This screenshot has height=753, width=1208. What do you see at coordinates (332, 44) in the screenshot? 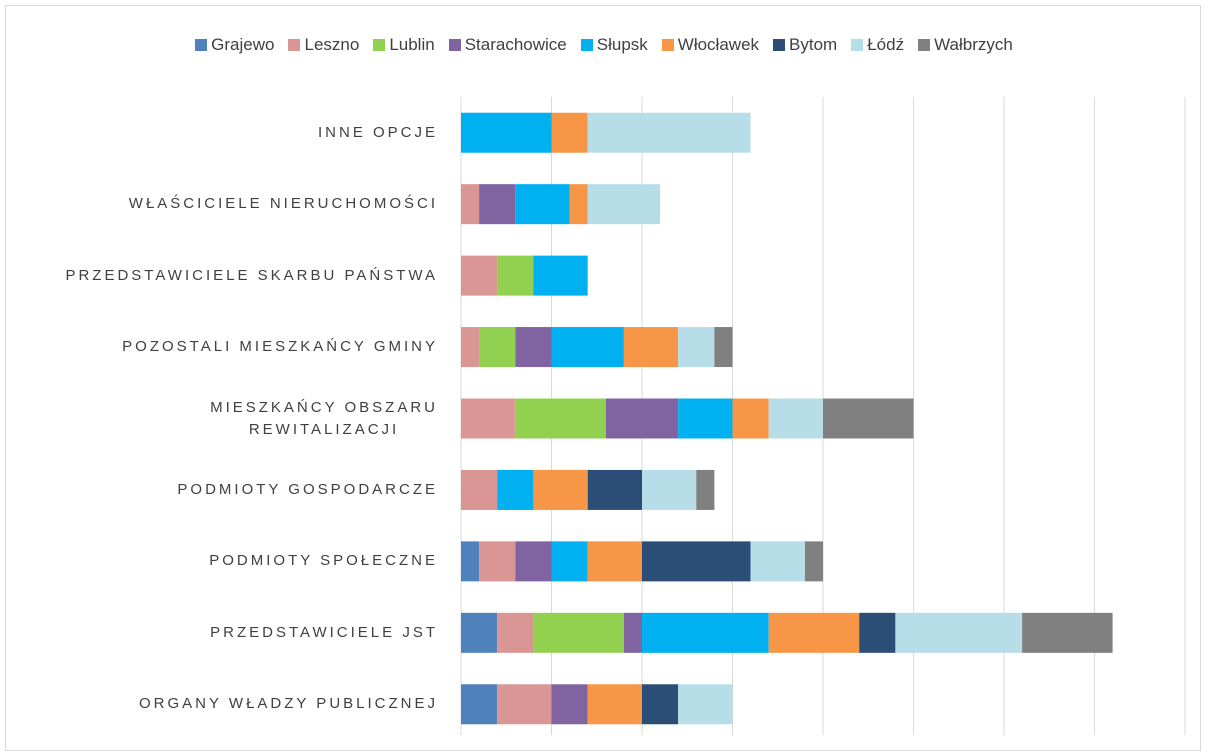
I see `legend-label: Leszno` at bounding box center [332, 44].